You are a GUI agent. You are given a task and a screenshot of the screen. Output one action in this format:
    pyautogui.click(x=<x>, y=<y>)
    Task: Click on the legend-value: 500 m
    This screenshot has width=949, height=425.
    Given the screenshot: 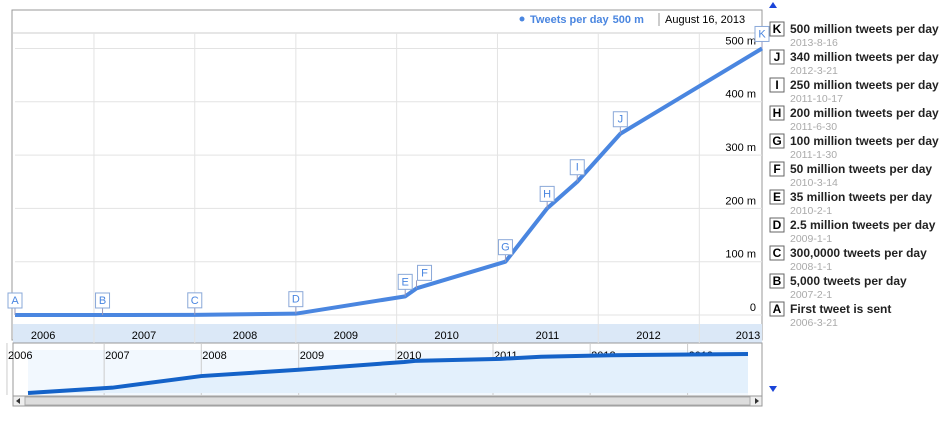 What is the action you would take?
    pyautogui.click(x=628, y=20)
    